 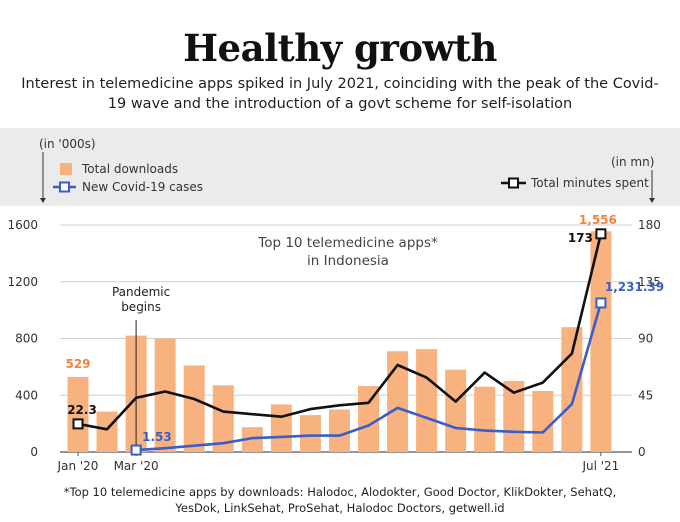 What do you see at coordinates (64, 187) in the screenshot?
I see `legend-covid-swatch-marker` at bounding box center [64, 187].